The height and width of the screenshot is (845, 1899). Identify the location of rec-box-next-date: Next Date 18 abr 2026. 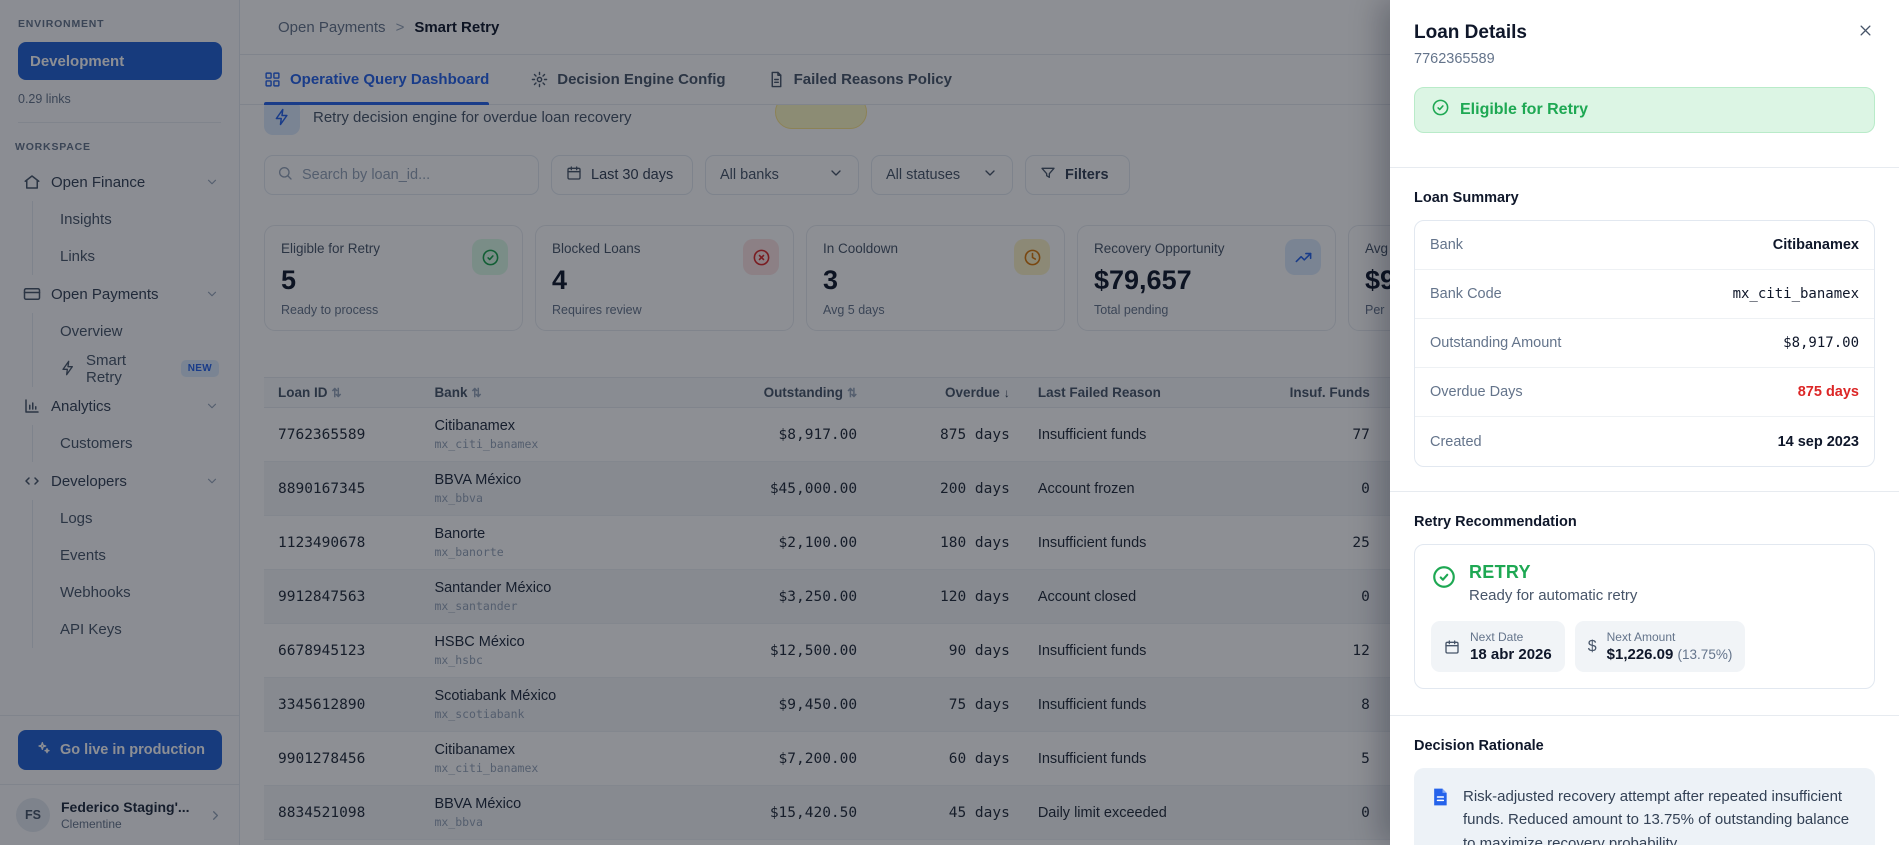
(1498, 646).